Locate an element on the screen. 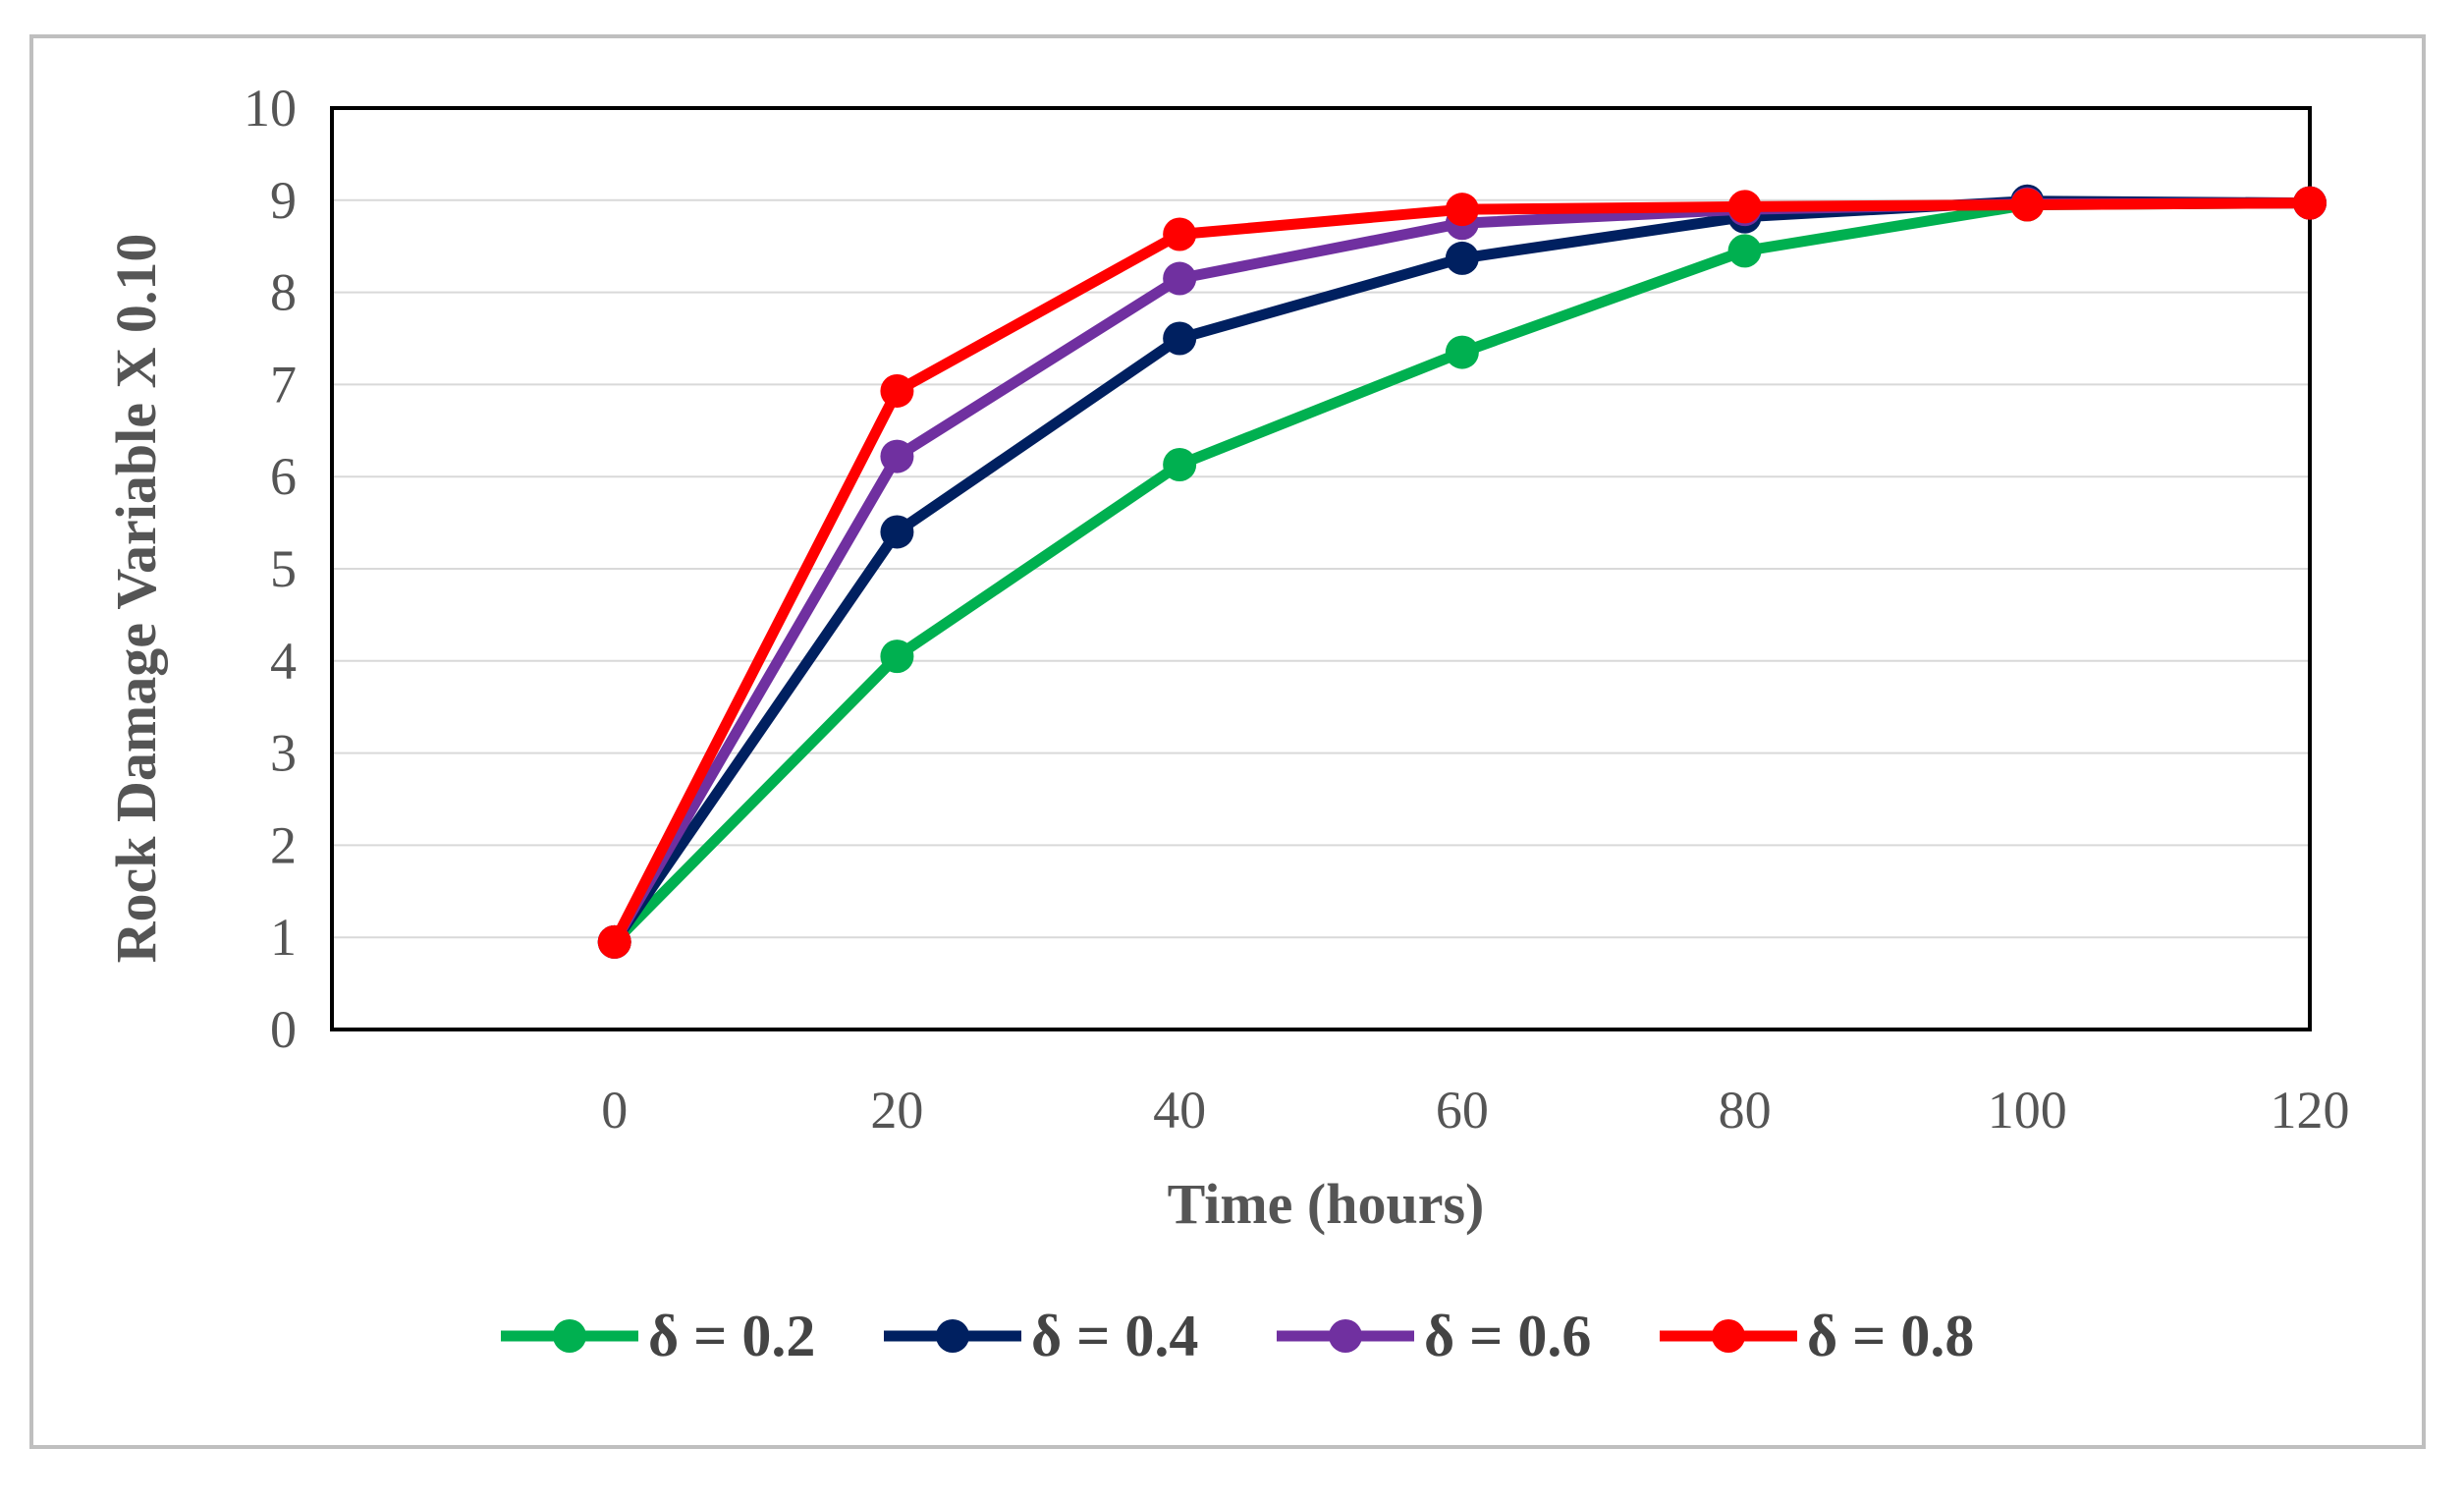 The image size is (2464, 1503). y-axis-title: Rock Damage Variable X 0.10 is located at coordinates (136, 599).